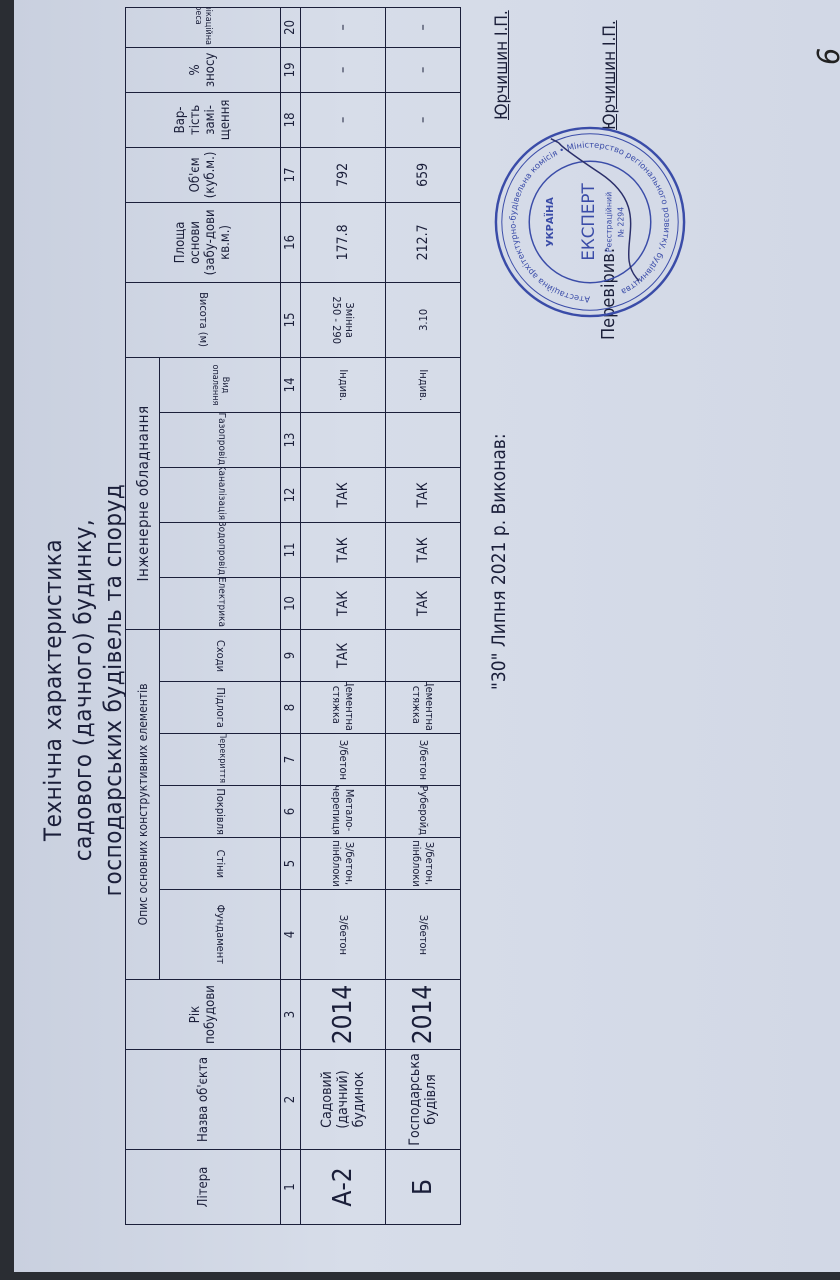 The image size is (840, 1280). Describe the element at coordinates (290, 550) in the screenshot. I see `col-number: 11` at that location.